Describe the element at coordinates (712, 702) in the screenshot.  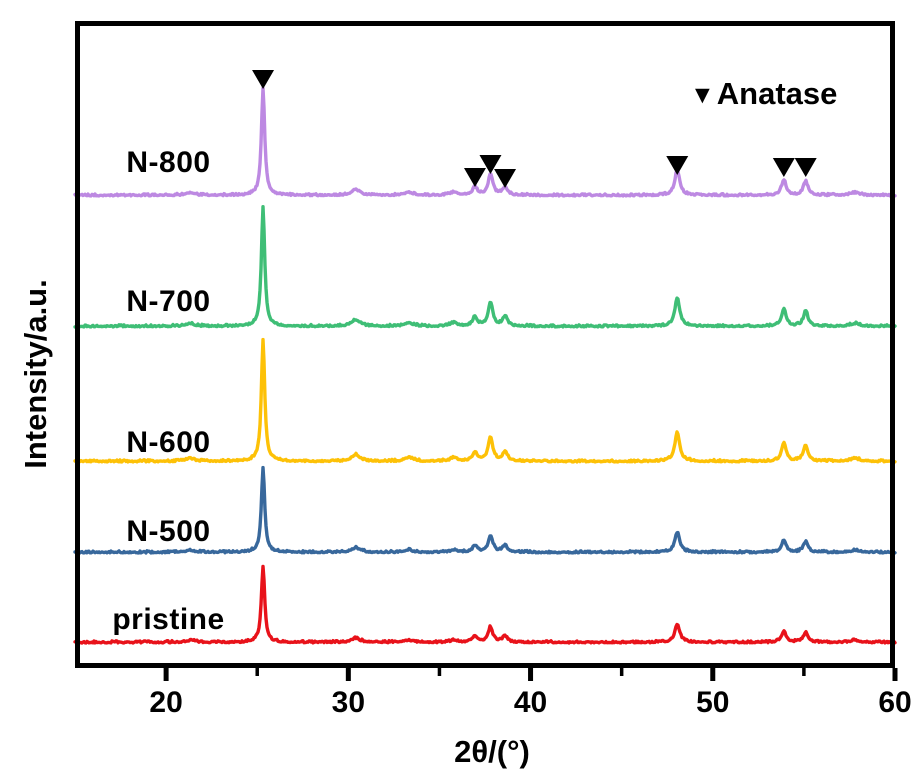
I see `x-tick-label: 50` at that location.